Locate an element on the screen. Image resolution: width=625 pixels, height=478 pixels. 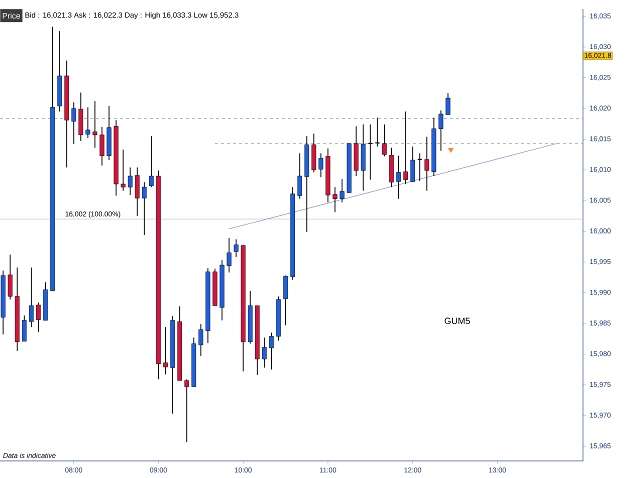
annotation: GUM5 is located at coordinates (457, 321).